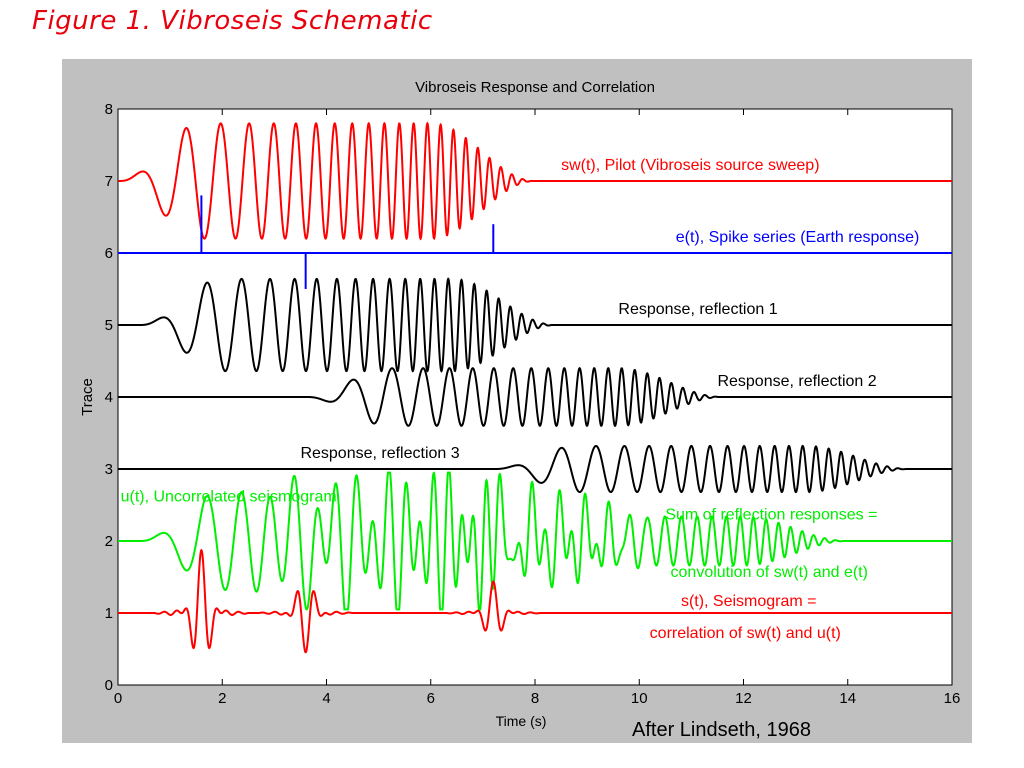  I want to click on annotation-2: e(t), Spike series (Earth response), so click(798, 237).